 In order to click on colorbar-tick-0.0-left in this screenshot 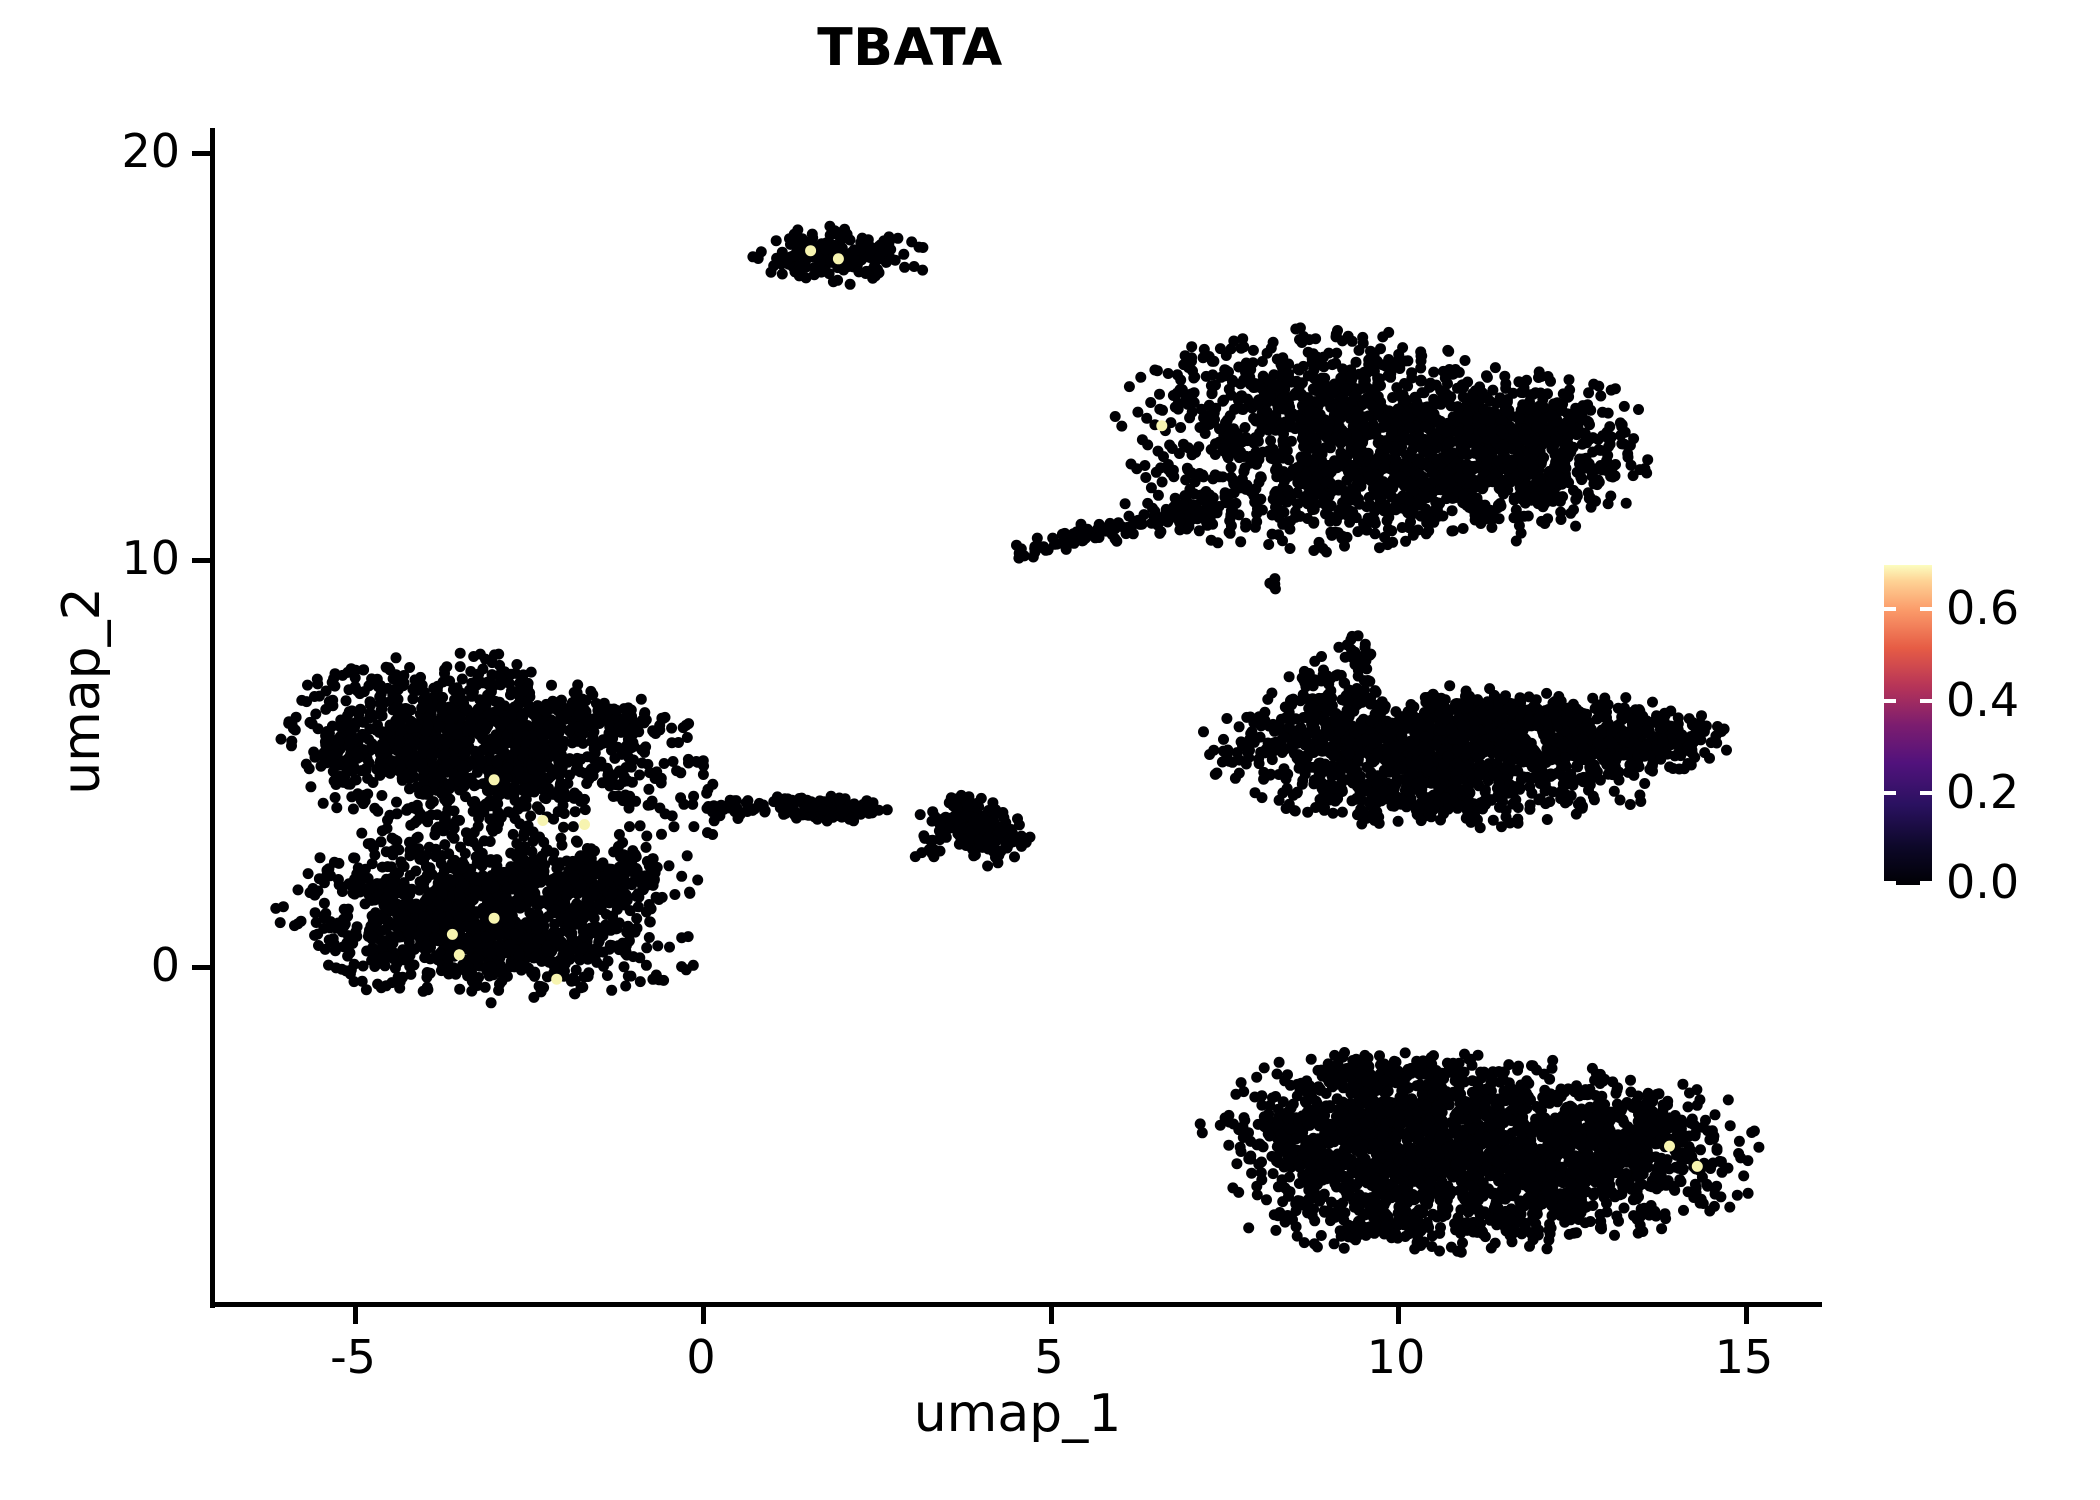, I will do `click(1890, 883)`.